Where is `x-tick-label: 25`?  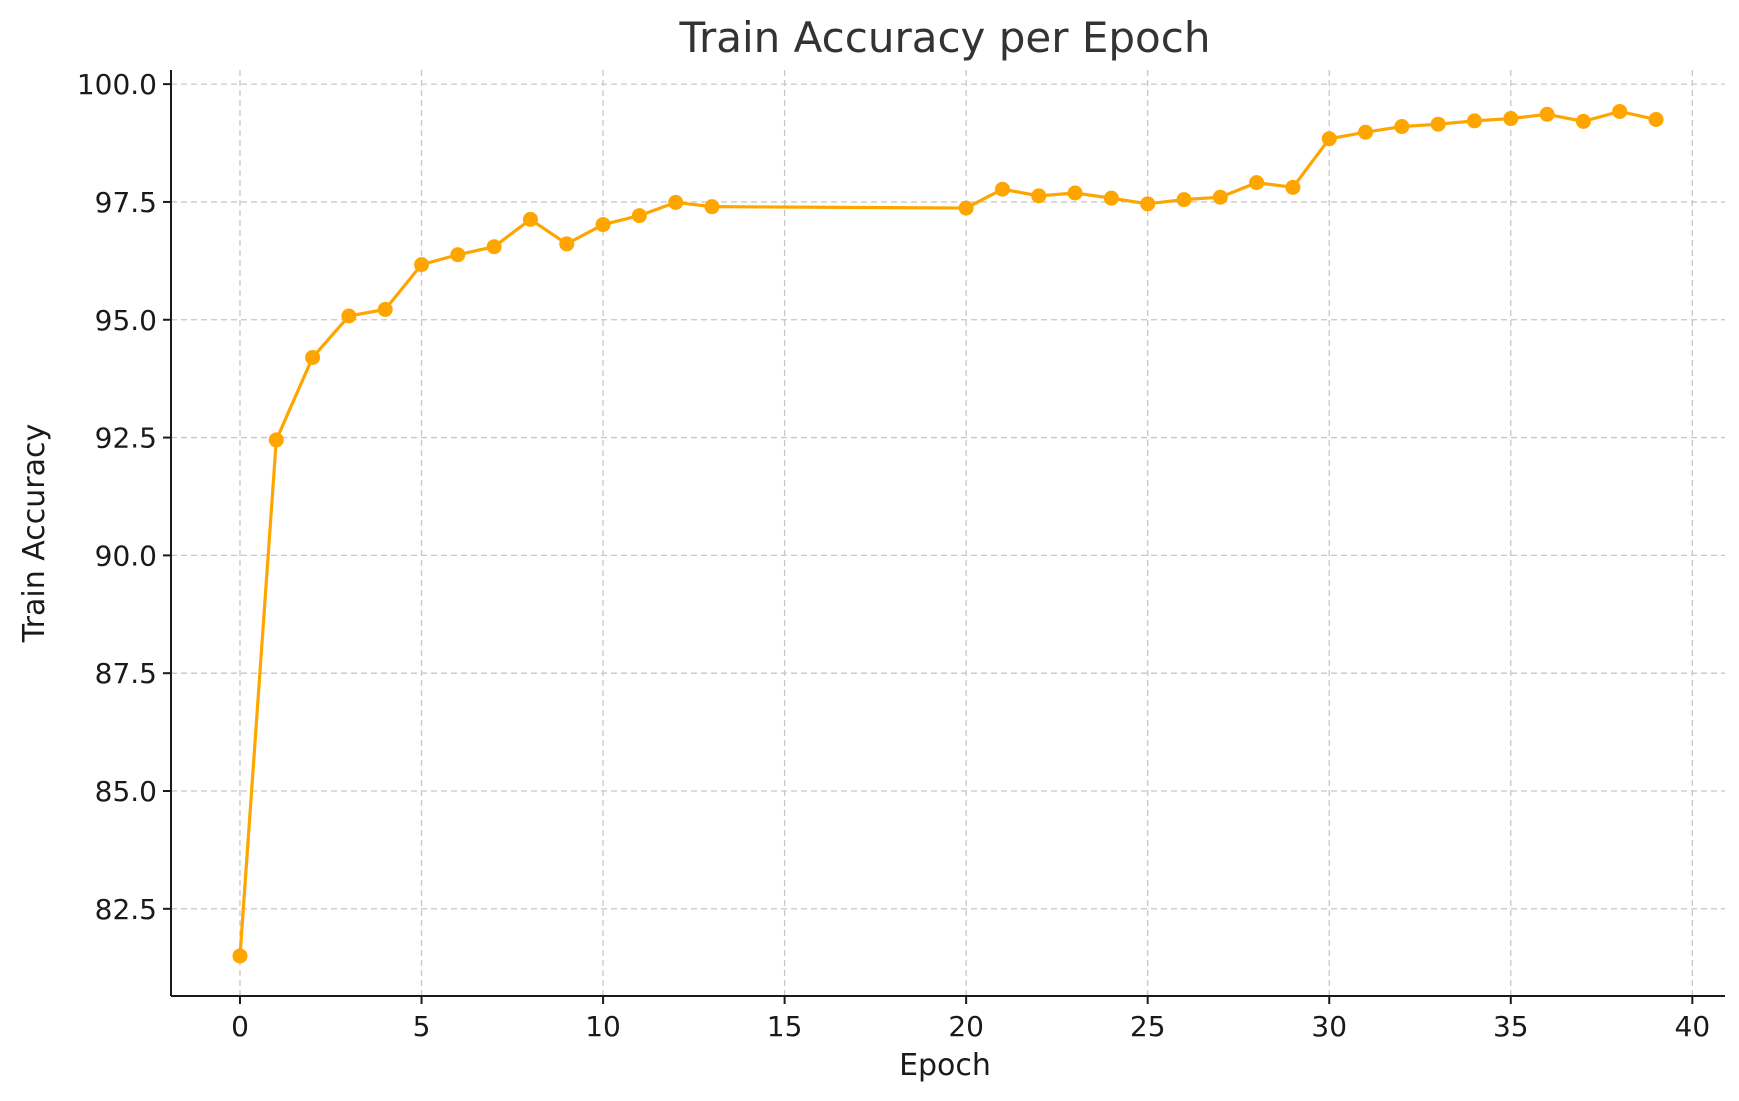
x-tick-label: 25 is located at coordinates (1148, 1026).